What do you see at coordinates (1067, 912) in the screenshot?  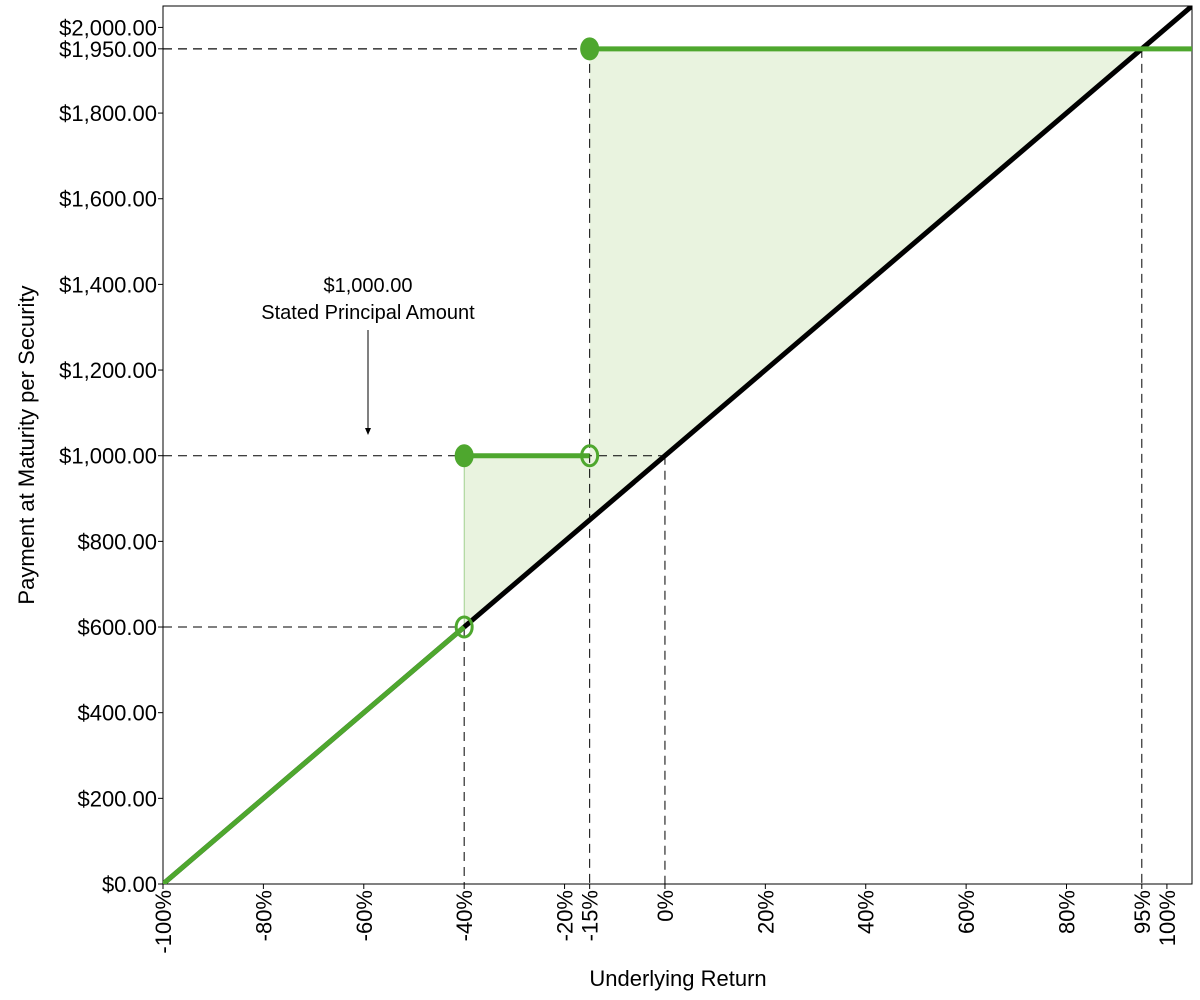 I see `x-tick-label: 80%` at bounding box center [1067, 912].